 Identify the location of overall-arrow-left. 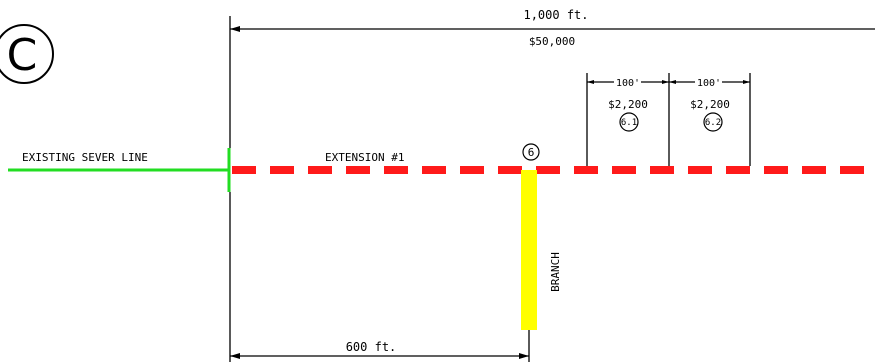
(235, 29).